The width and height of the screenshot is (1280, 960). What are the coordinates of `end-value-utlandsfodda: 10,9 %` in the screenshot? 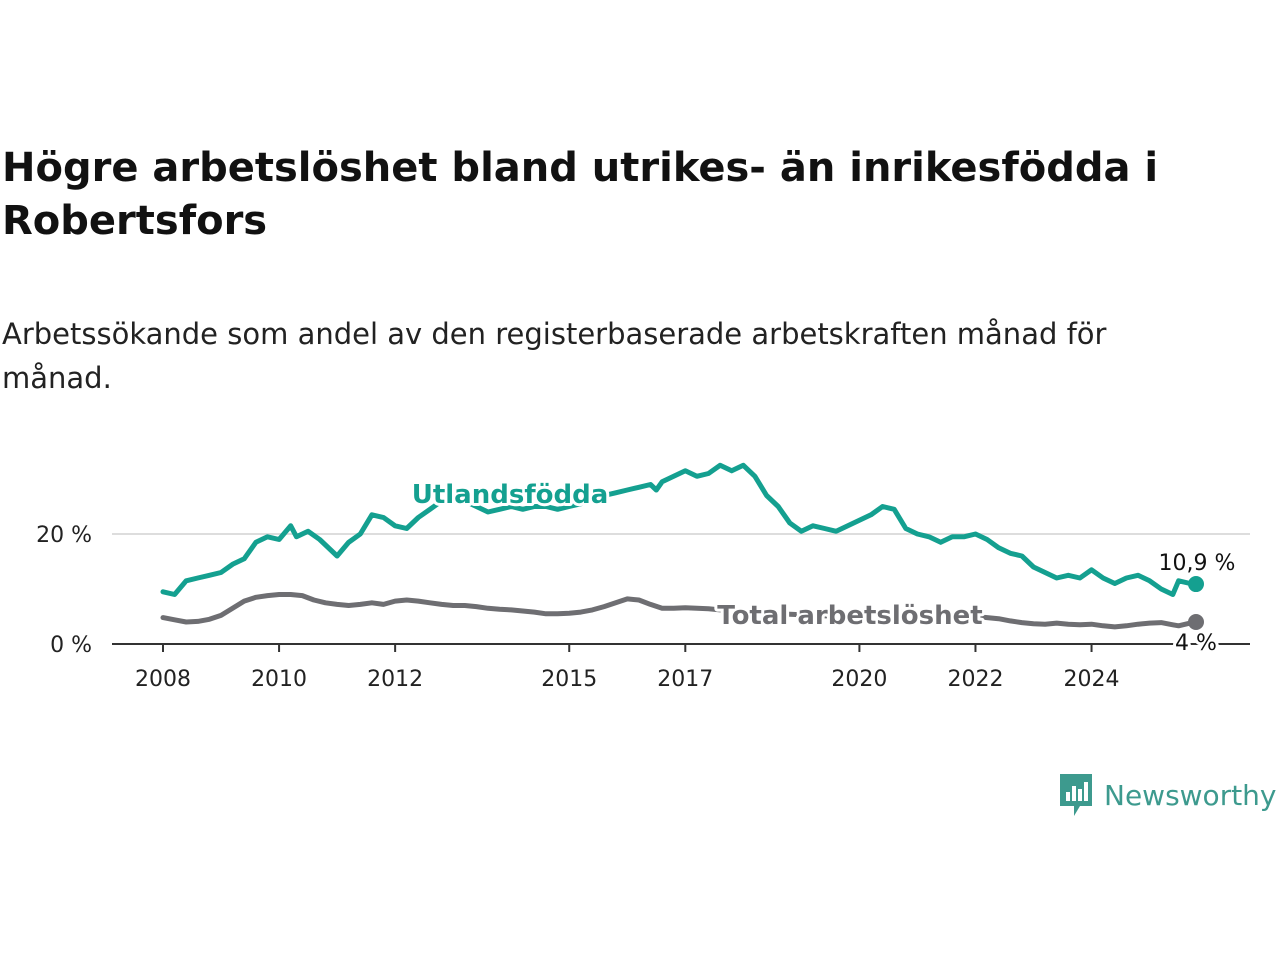 It's located at (1197, 563).